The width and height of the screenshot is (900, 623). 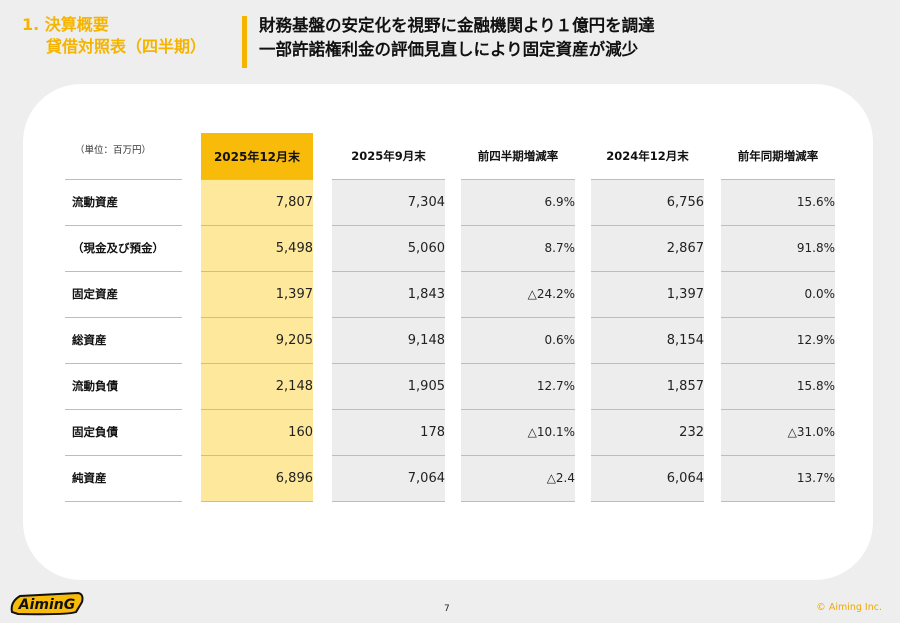 I want to click on table-cell: 9,148, so click(x=426, y=340).